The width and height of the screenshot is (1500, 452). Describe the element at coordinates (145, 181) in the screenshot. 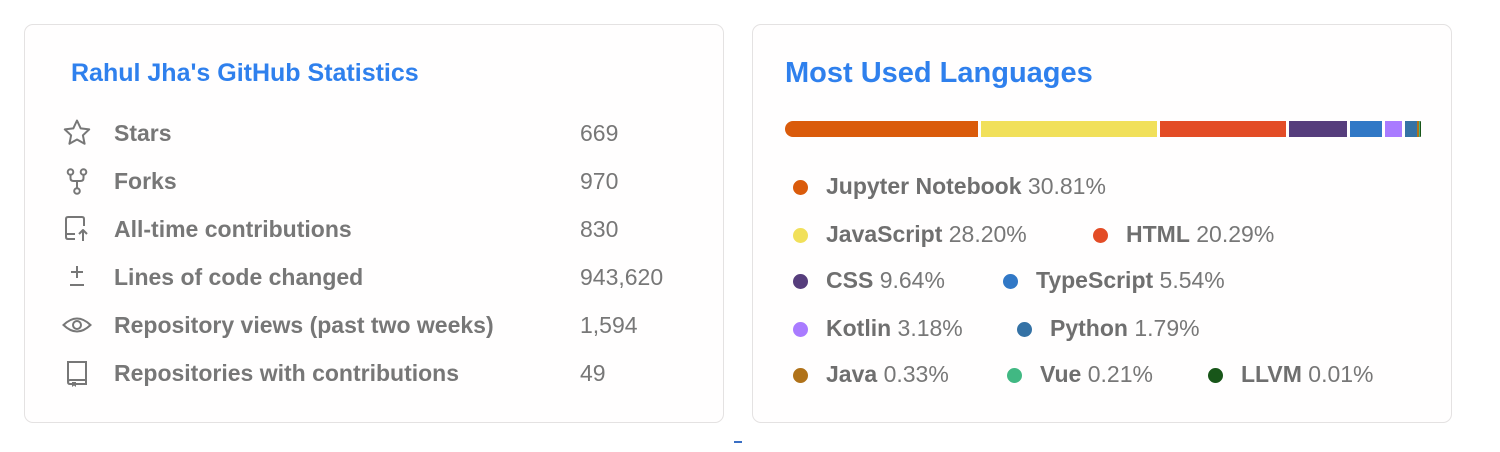

I see `stat-label-forks: Forks` at that location.